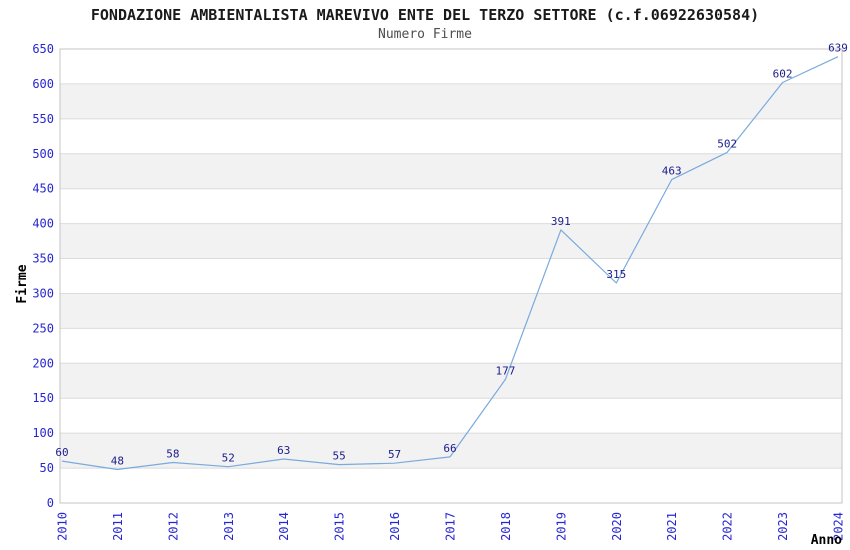 The width and height of the screenshot is (850, 550). What do you see at coordinates (43, 293) in the screenshot?
I see `y-tick-label: 300` at bounding box center [43, 293].